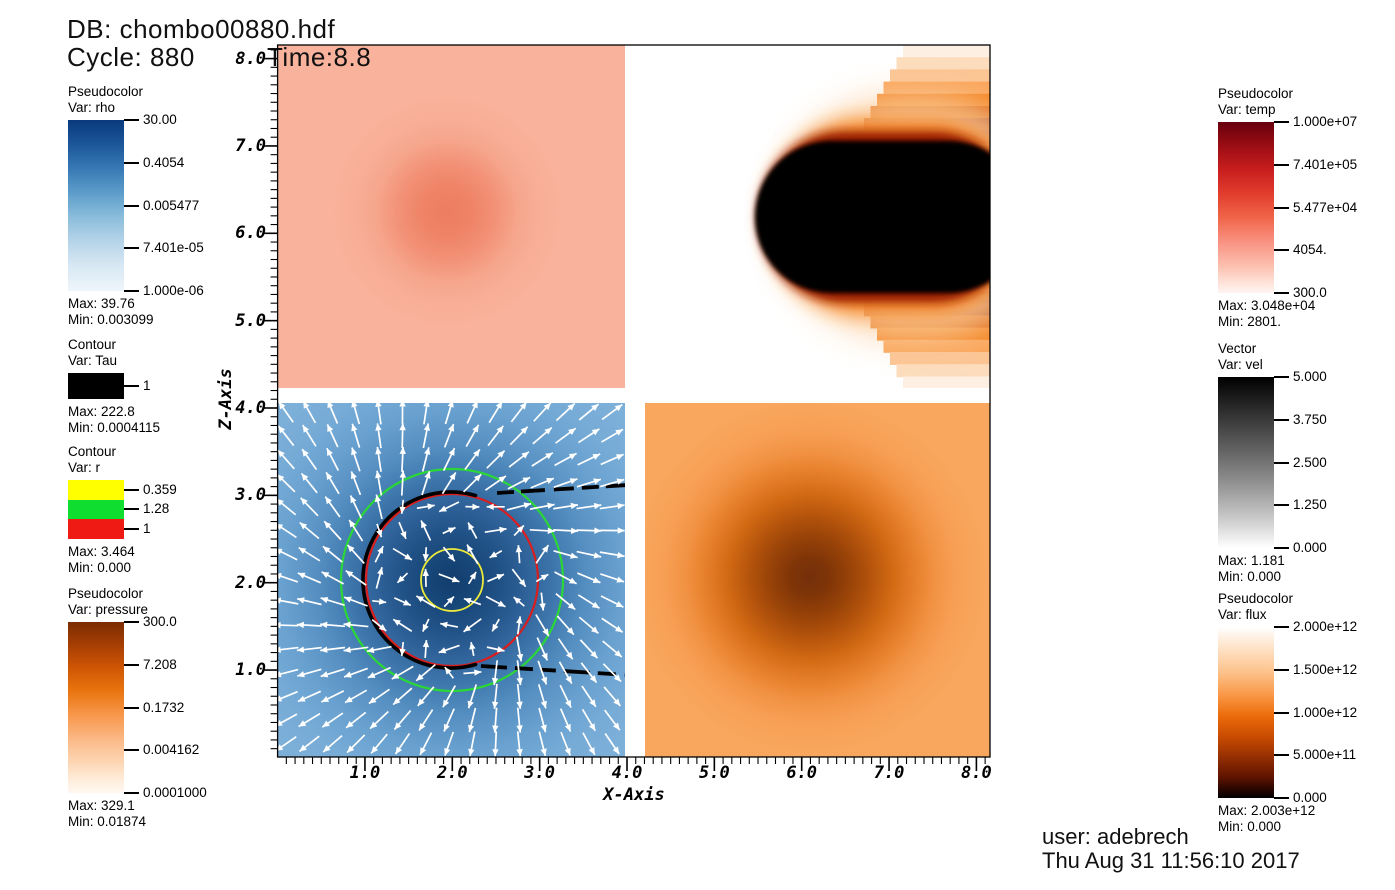 Image resolution: width=1395 pixels, height=890 pixels. I want to click on x-tick-label: 1.0, so click(365, 773).